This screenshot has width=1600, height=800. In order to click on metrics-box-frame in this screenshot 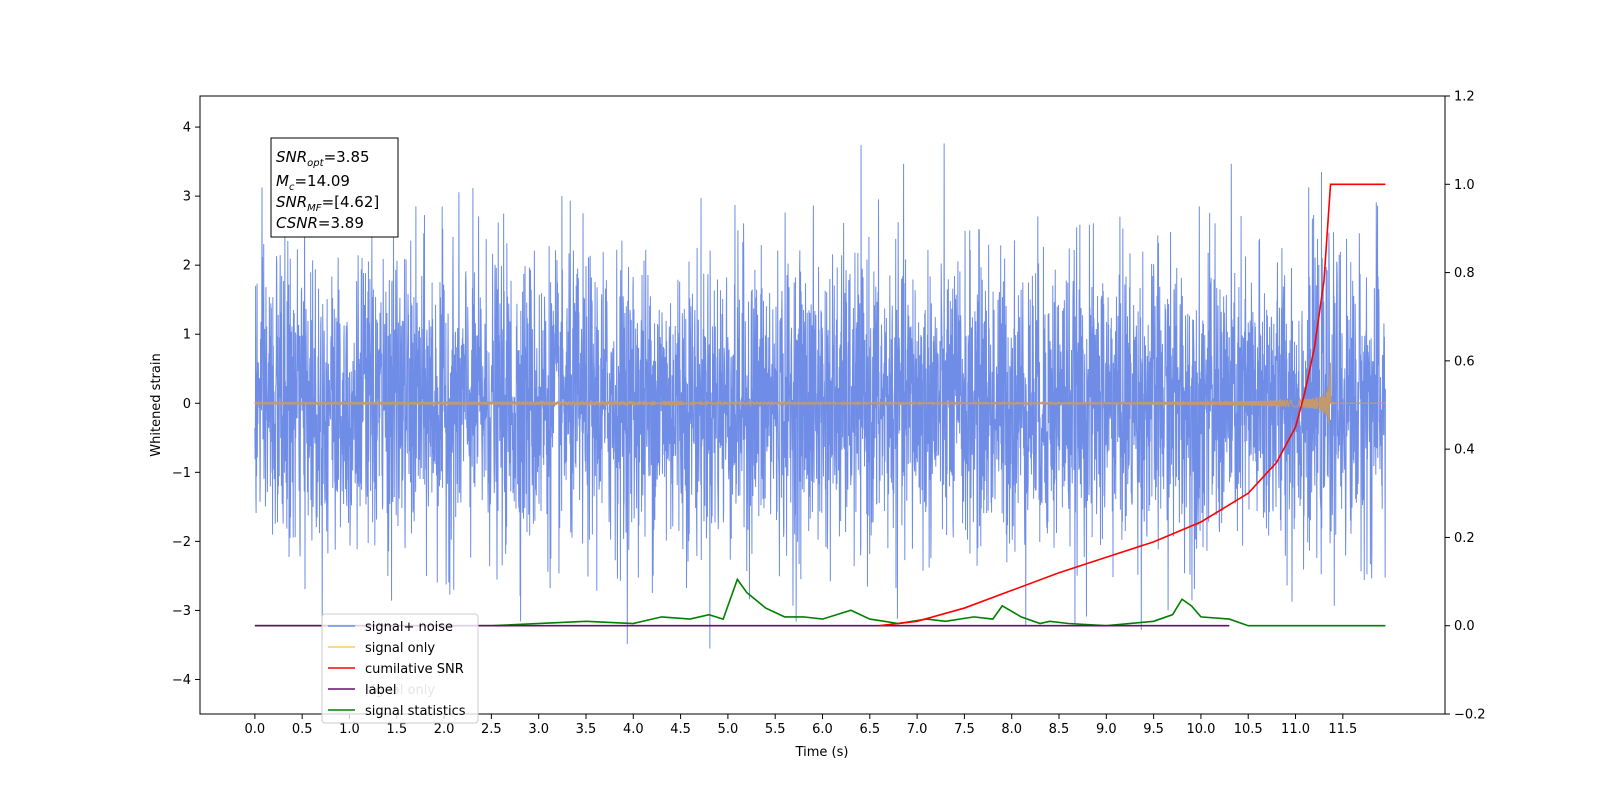, I will do `click(334, 187)`.